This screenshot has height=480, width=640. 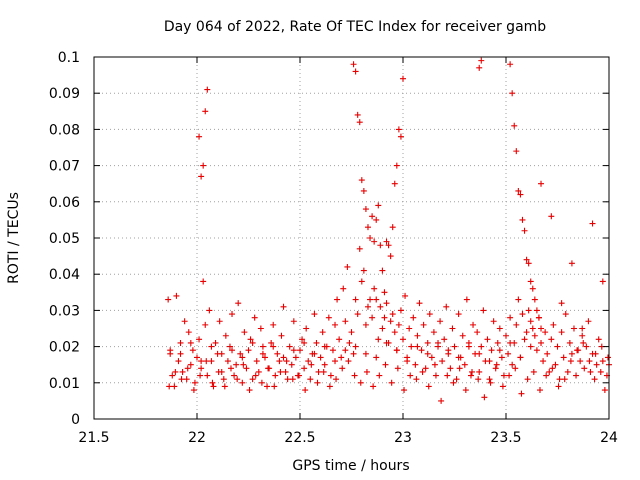 I want to click on x-tick-label: 22.5, so click(x=299, y=438).